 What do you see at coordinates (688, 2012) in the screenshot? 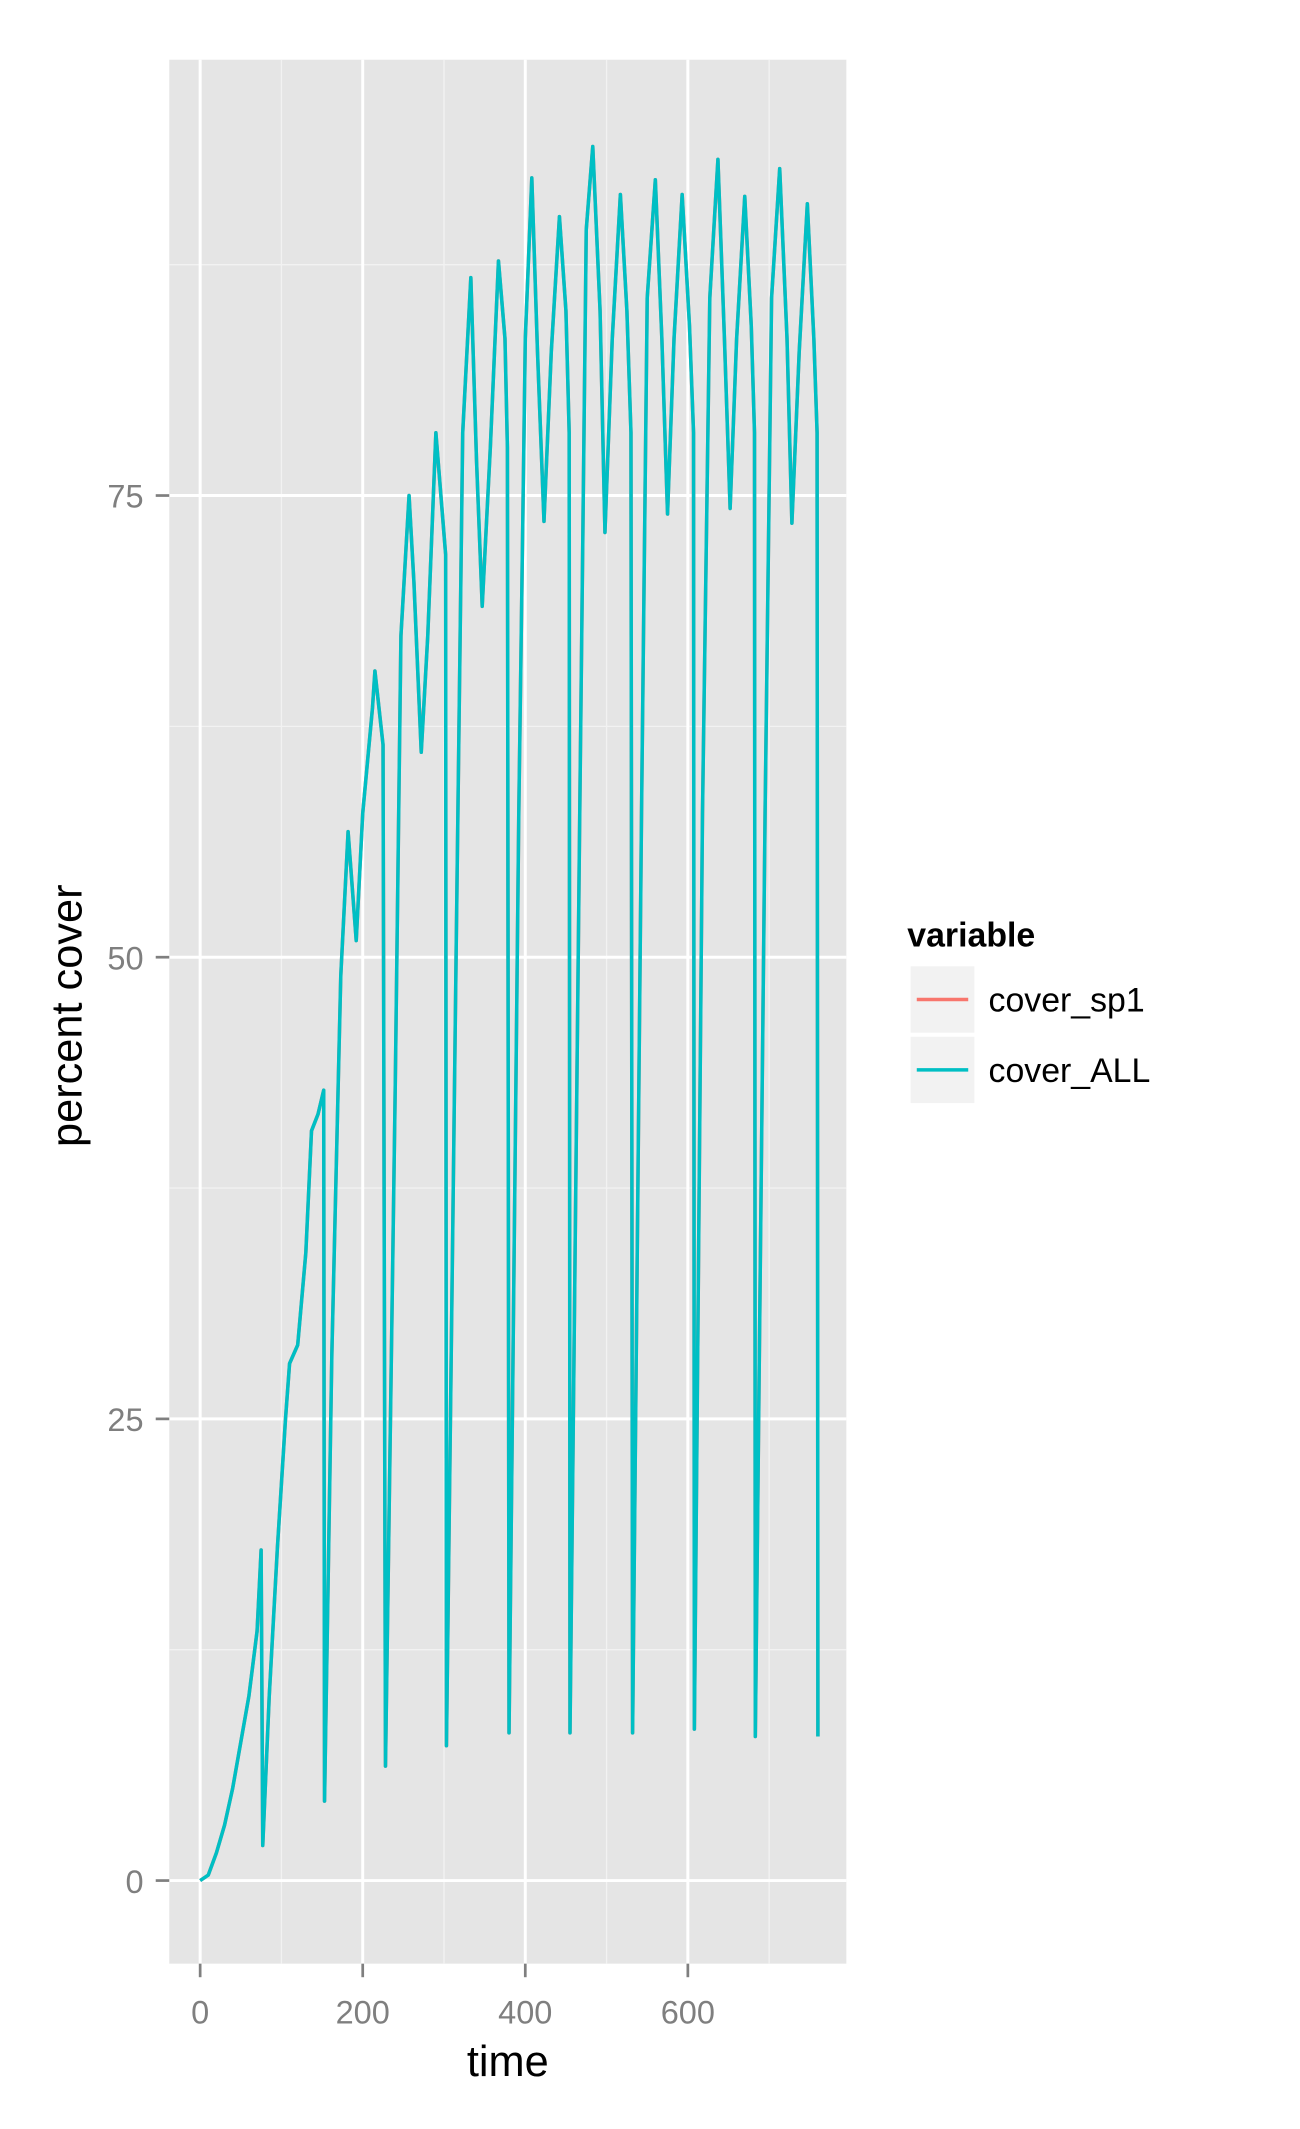
I see `x-tick-label: 600` at bounding box center [688, 2012].